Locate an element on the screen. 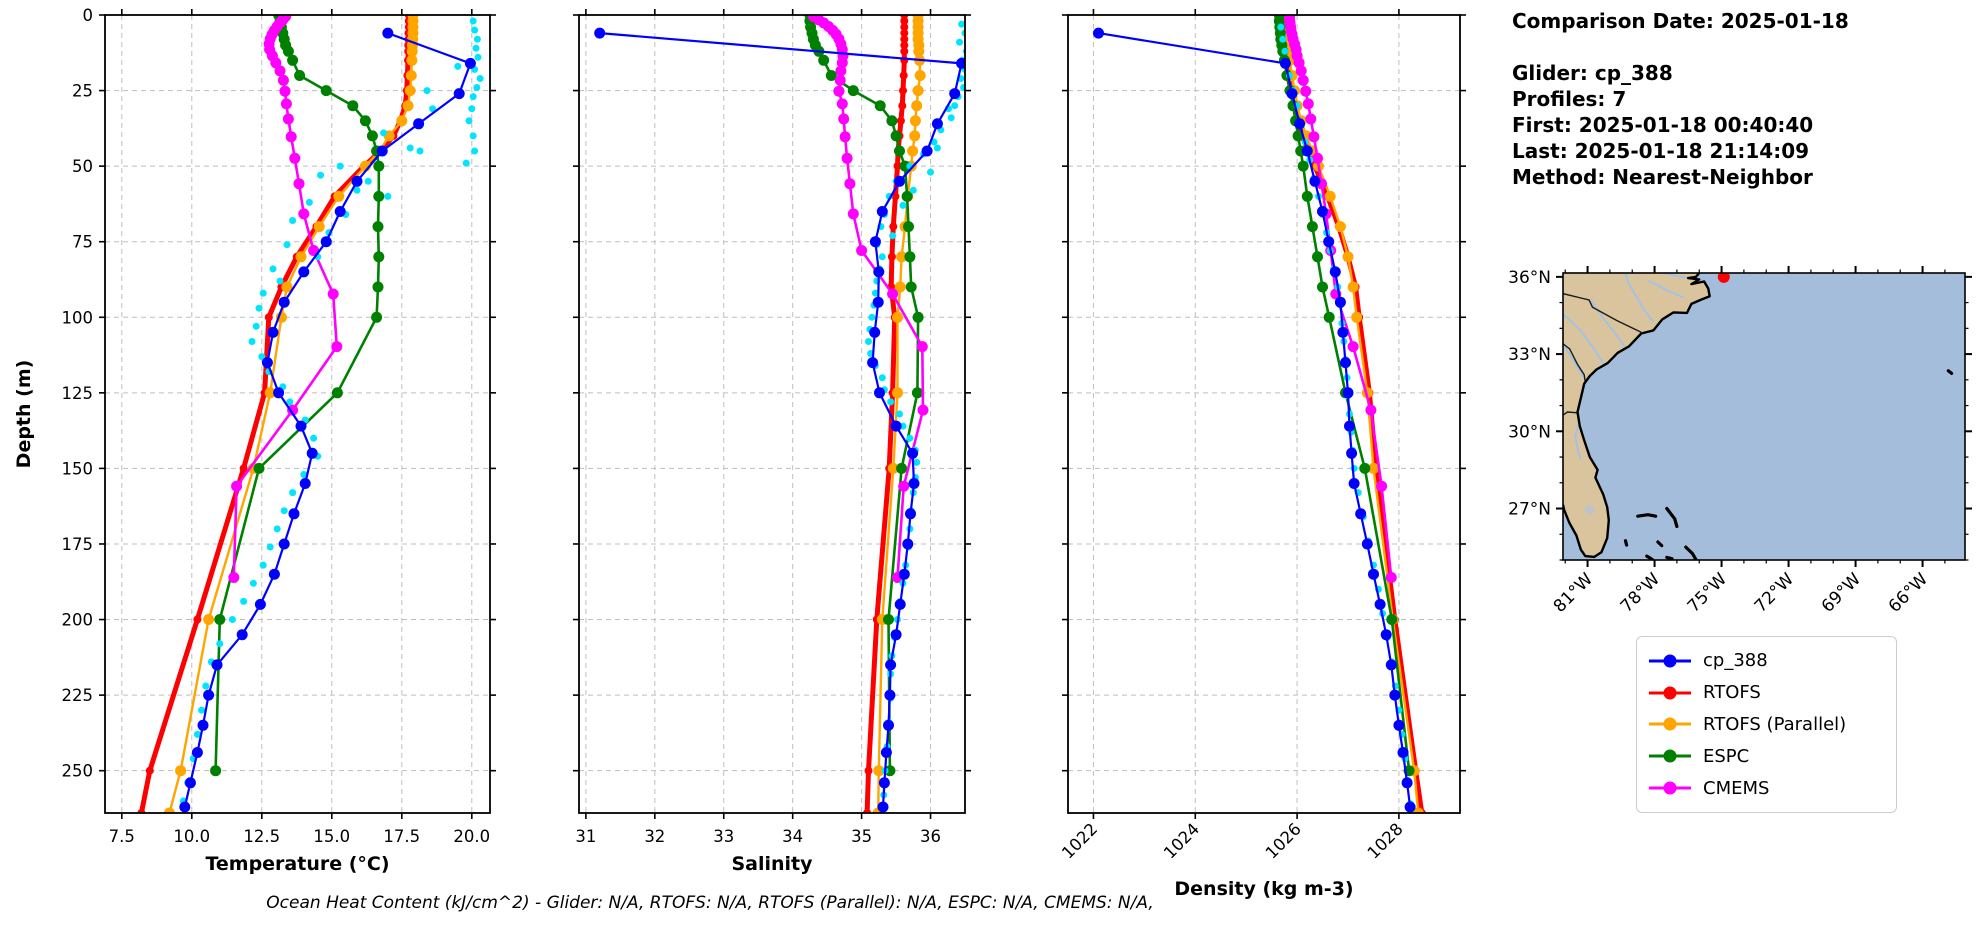  svg-text: 50 is located at coordinates (82, 166).